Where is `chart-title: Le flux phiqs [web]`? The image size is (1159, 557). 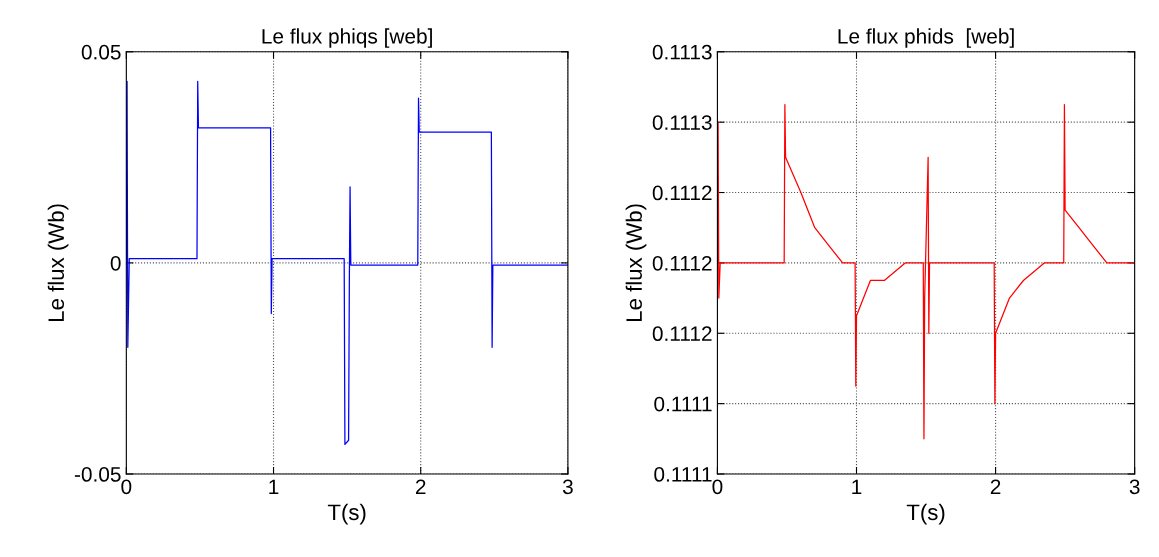 chart-title: Le flux phiqs [web] is located at coordinates (347, 38).